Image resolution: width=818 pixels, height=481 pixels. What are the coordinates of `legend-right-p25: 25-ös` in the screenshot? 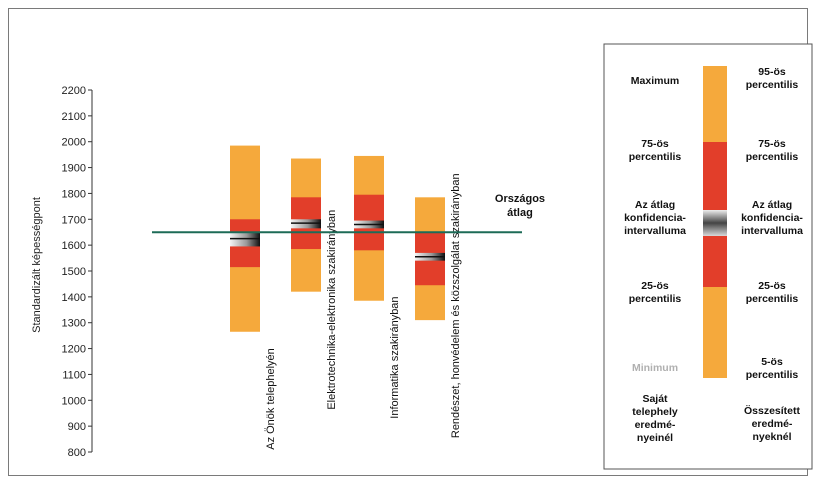 It's located at (772, 286).